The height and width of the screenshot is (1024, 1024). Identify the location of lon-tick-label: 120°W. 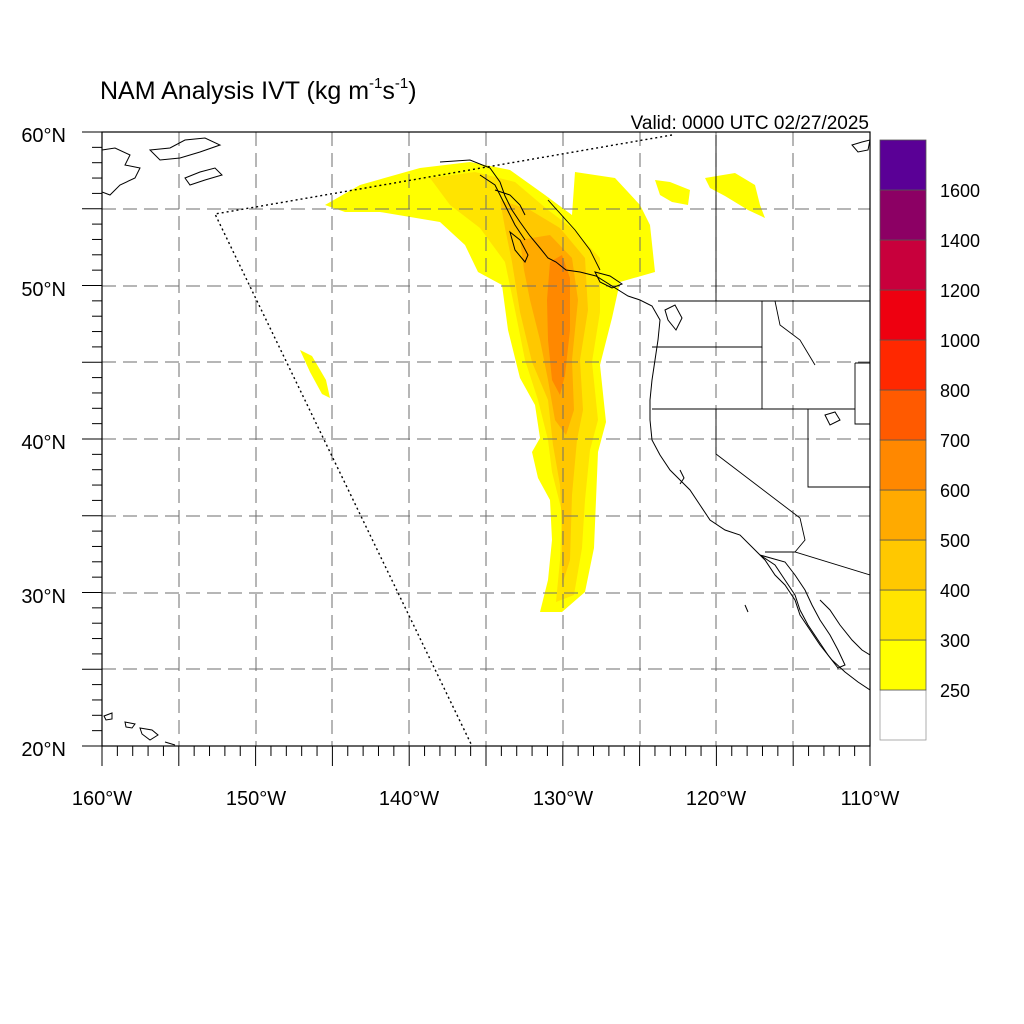
(716, 799).